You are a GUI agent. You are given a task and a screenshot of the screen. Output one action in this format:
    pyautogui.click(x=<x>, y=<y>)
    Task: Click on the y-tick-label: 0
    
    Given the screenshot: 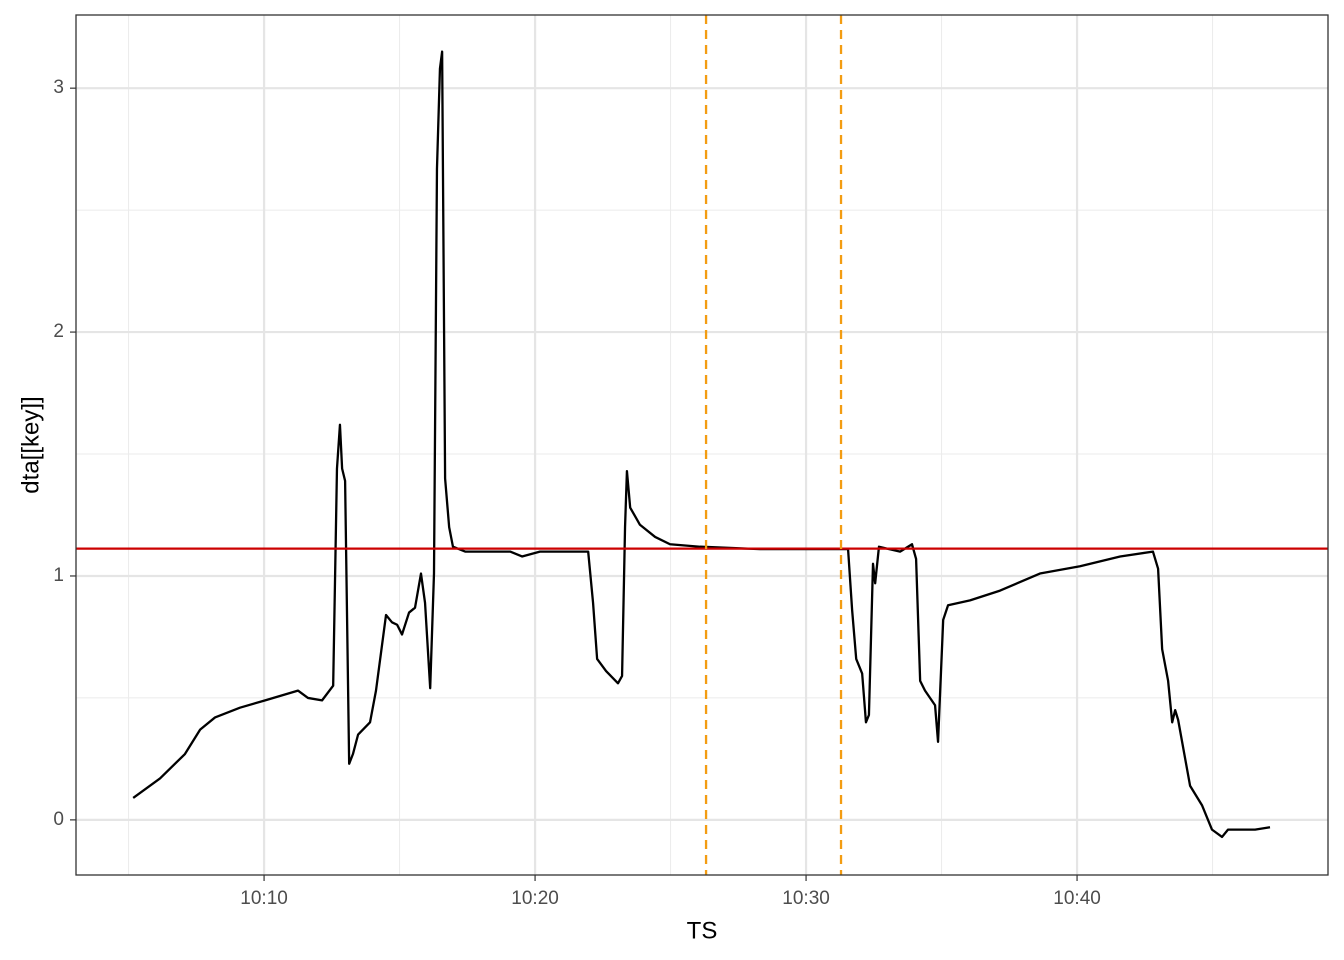 What is the action you would take?
    pyautogui.click(x=58, y=819)
    